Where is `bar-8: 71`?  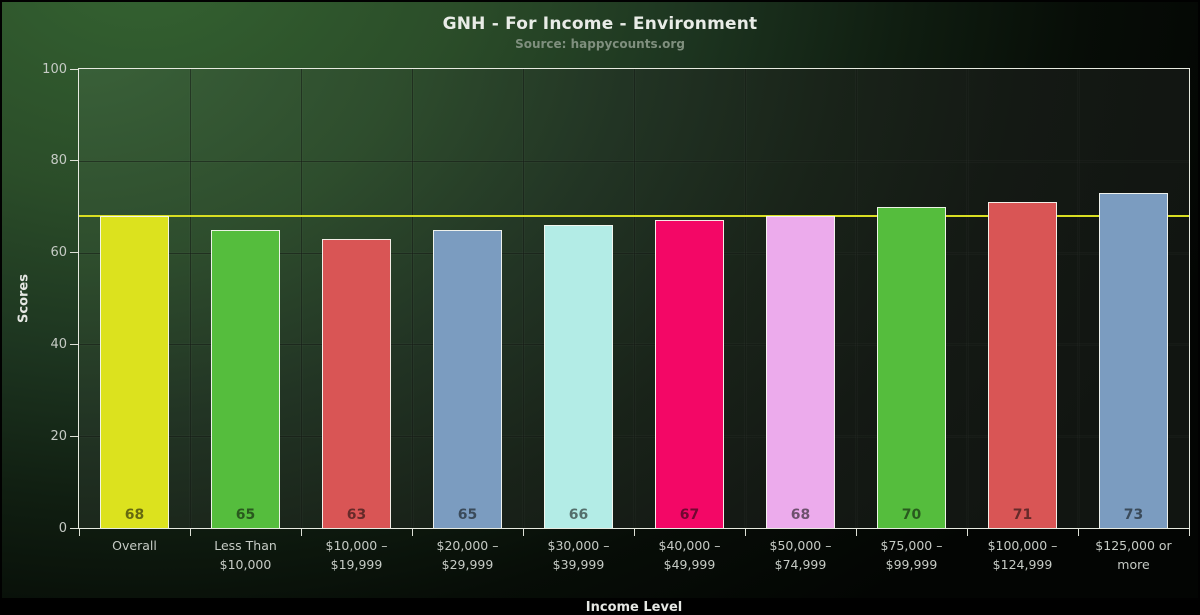 bar-8: 71 is located at coordinates (1022, 365).